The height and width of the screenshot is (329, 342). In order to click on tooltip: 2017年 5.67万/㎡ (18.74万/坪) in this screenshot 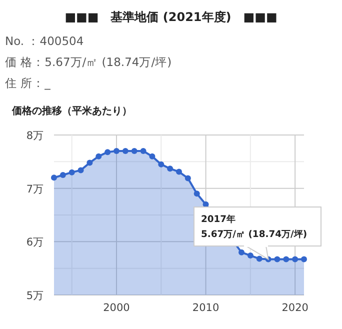, I will do `click(258, 233)`.